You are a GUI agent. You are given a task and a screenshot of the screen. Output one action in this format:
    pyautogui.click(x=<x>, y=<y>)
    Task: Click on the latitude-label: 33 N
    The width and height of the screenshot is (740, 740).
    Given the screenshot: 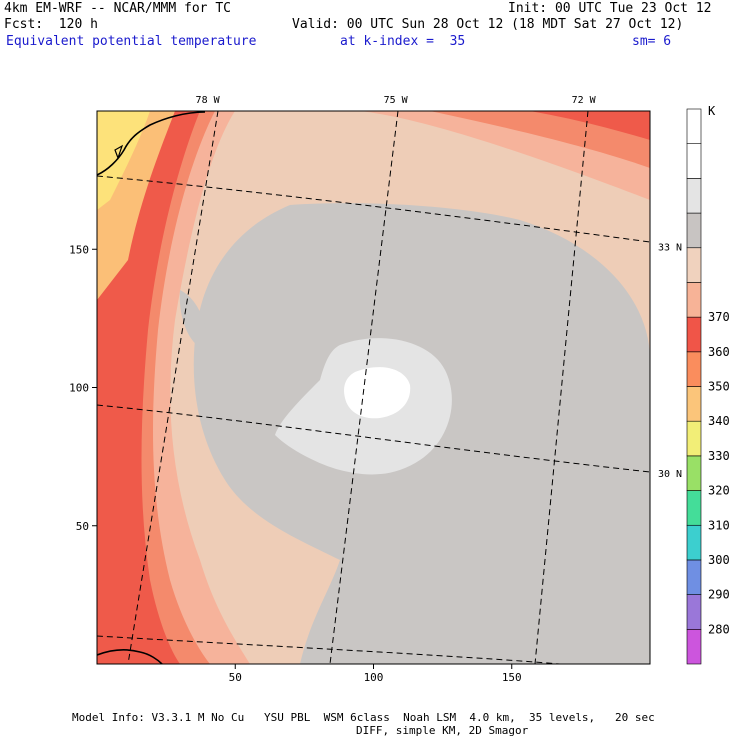 What is the action you would take?
    pyautogui.click(x=670, y=247)
    